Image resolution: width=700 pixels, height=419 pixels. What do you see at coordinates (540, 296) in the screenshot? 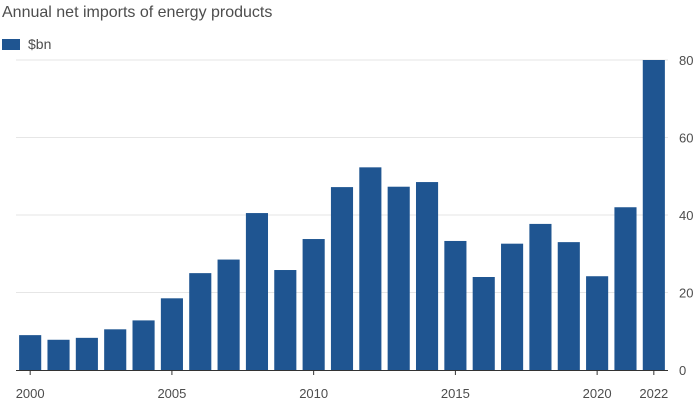
I see `bar-2018` at bounding box center [540, 296].